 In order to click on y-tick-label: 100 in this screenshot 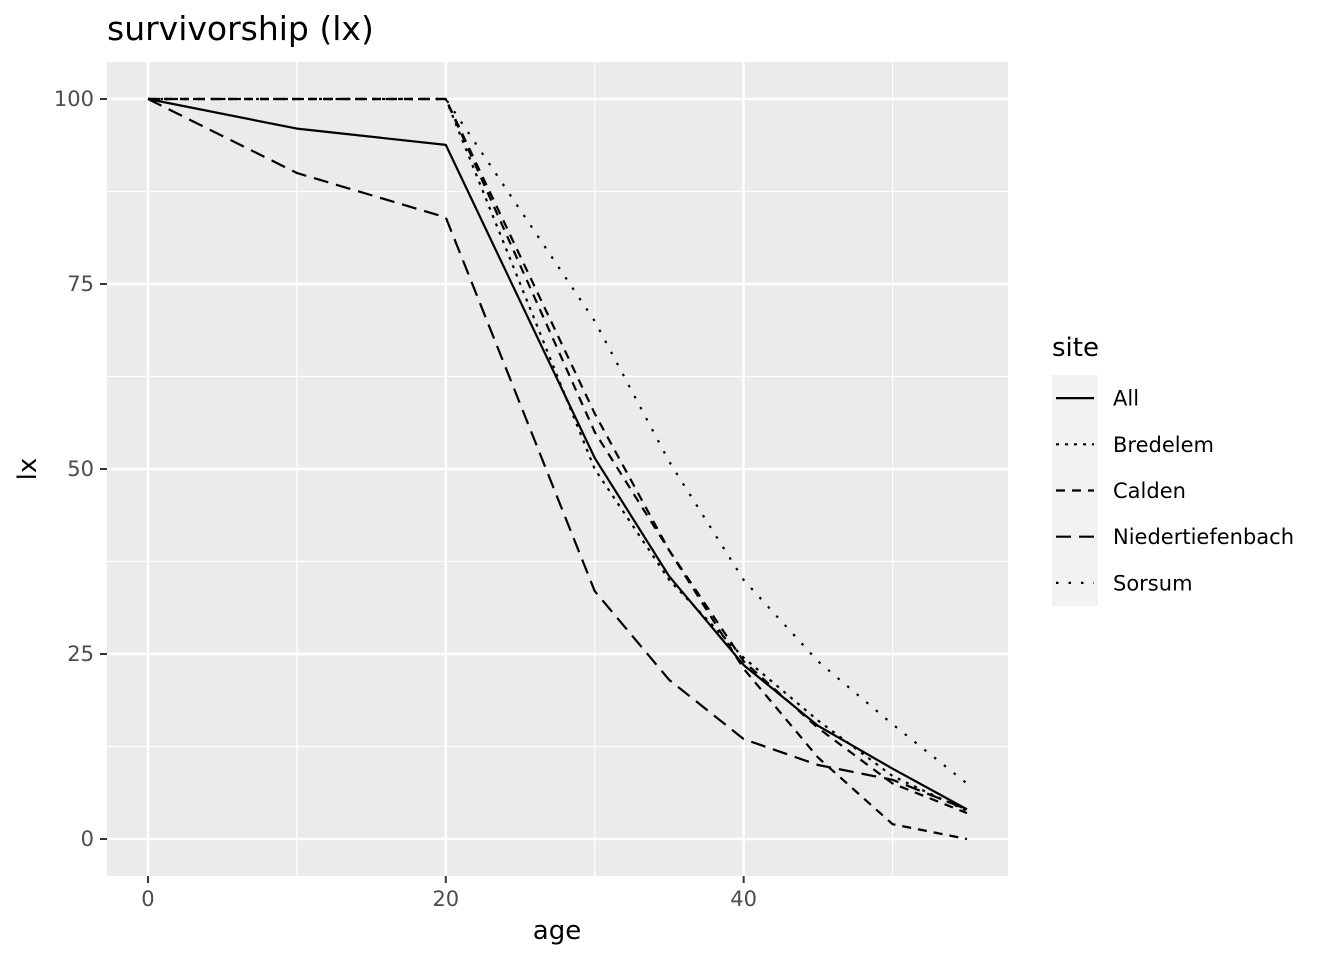, I will do `click(74, 99)`.